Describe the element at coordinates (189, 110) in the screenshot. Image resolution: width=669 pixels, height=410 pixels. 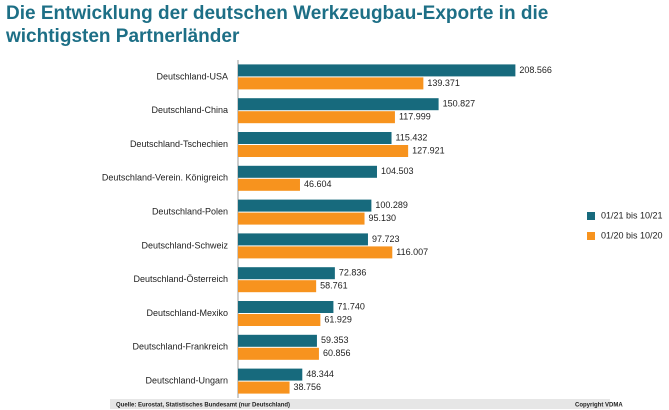
I see `y-tick-label: Deutschland-China` at that location.